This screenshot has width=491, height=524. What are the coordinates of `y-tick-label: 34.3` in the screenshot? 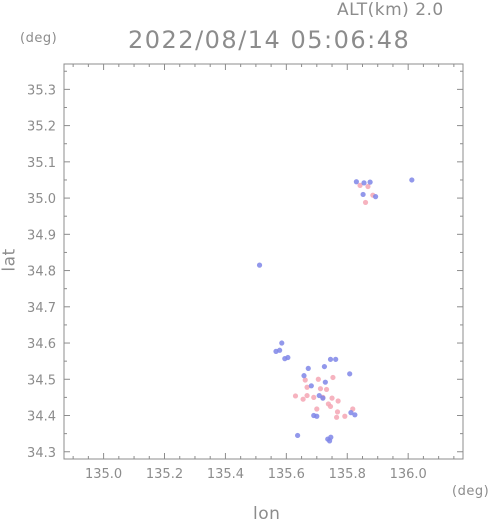 It's located at (41, 453).